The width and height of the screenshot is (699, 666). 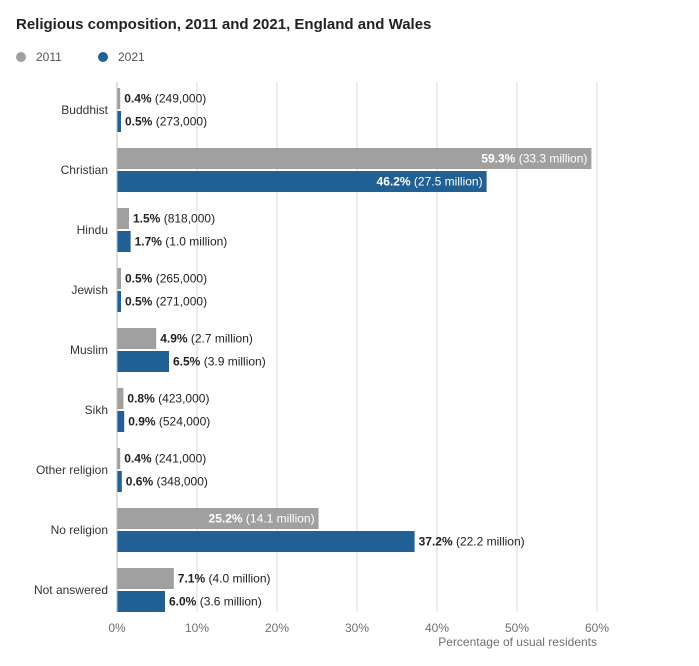 I want to click on legend-item-2021: 2021, so click(x=121, y=56).